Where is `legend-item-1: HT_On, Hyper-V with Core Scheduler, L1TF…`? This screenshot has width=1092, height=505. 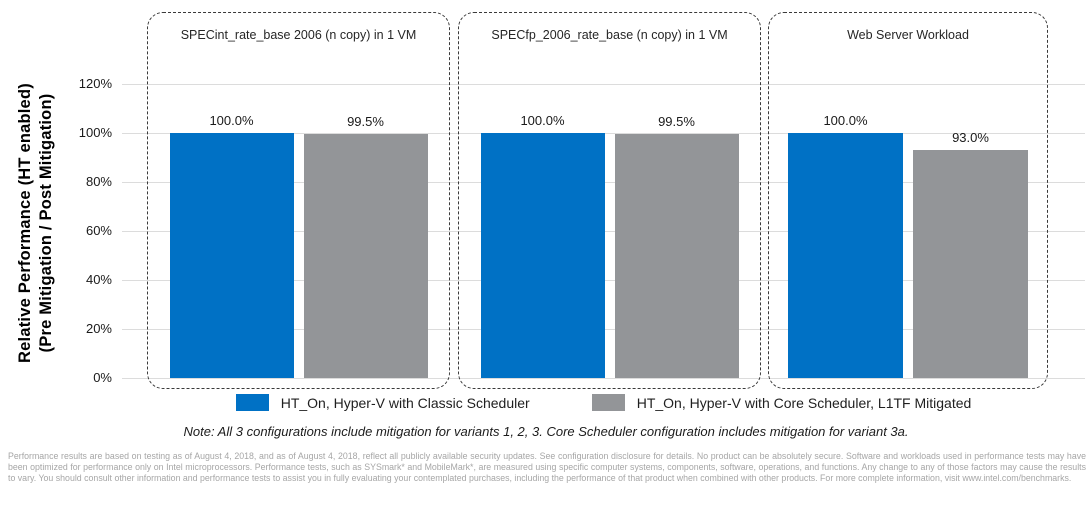
legend-item-1: HT_On, Hyper-V with Core Scheduler, L1TF… is located at coordinates (781, 402).